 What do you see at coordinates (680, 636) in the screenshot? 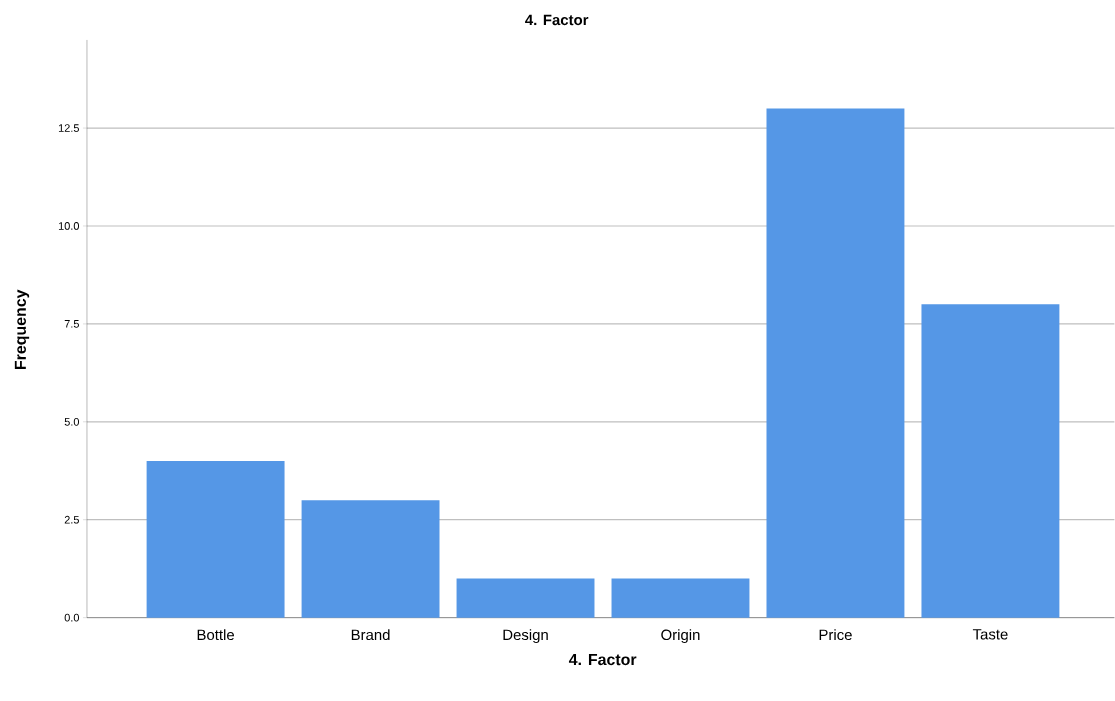
I see `x-tick-label: Origin` at bounding box center [680, 636].